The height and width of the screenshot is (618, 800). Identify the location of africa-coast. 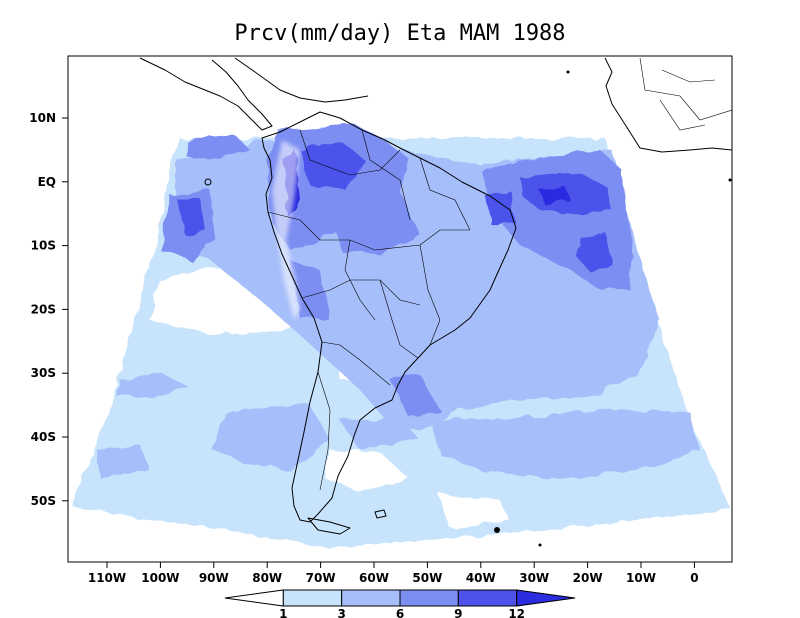
(668, 105).